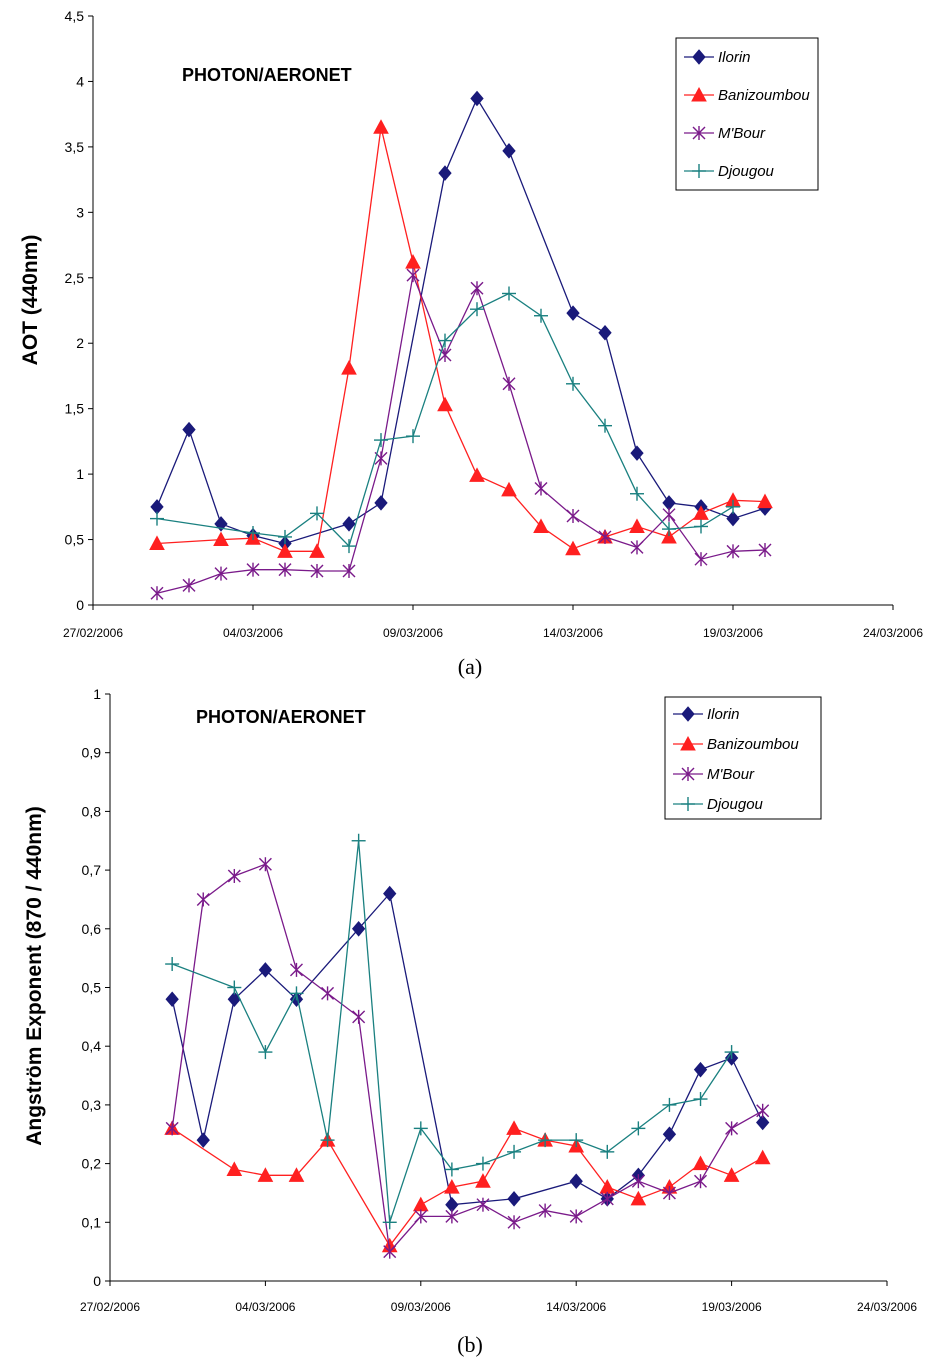 The height and width of the screenshot is (1361, 935). Describe the element at coordinates (75, 409) in the screenshot. I see `chart-a-y-tick-label: 1,5` at that location.